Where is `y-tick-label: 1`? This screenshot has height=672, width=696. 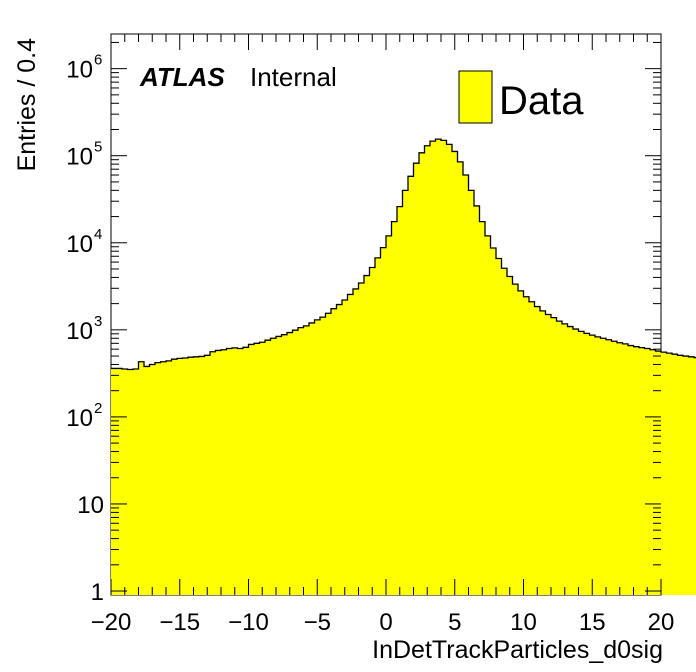 y-tick-label: 1 is located at coordinates (97, 592).